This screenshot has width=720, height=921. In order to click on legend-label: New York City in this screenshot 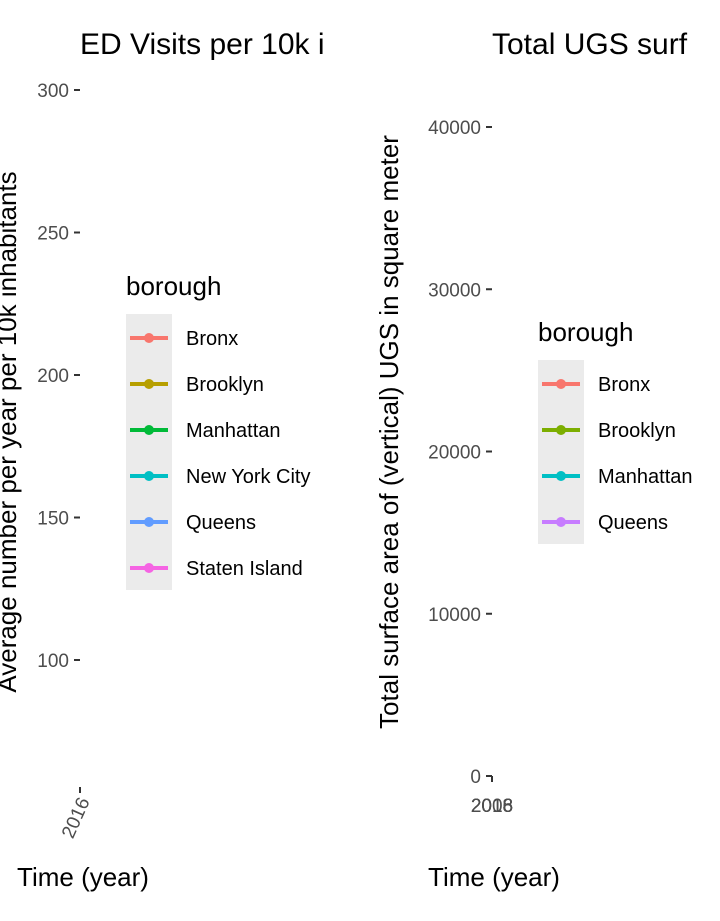, I will do `click(248, 477)`.